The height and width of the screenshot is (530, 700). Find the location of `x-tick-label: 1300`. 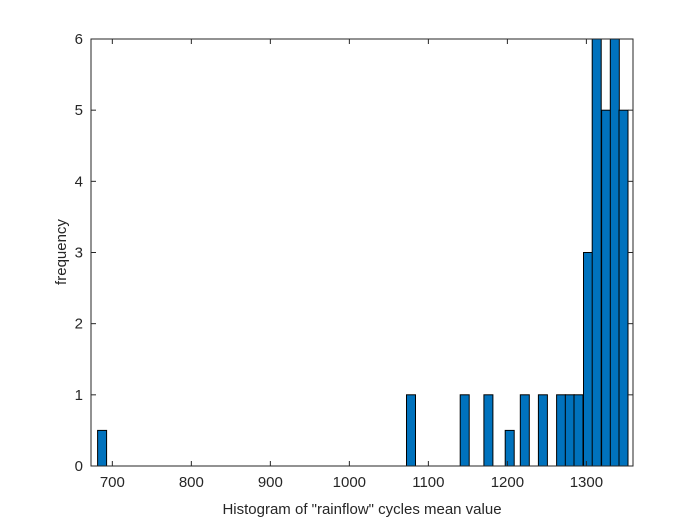

x-tick-label: 1300 is located at coordinates (586, 482).